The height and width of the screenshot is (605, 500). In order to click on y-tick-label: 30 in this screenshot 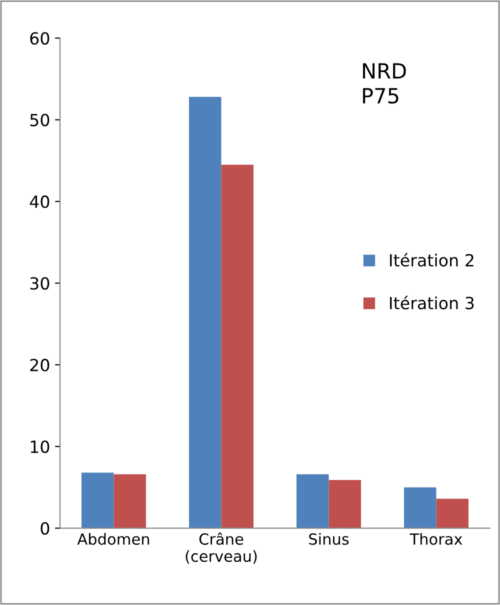, I will do `click(40, 283)`.